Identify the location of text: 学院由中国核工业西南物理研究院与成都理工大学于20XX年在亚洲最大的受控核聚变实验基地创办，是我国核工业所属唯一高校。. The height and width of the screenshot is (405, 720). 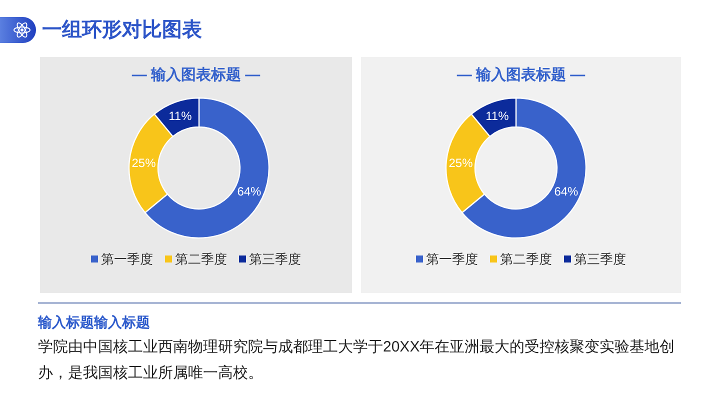
(356, 360).